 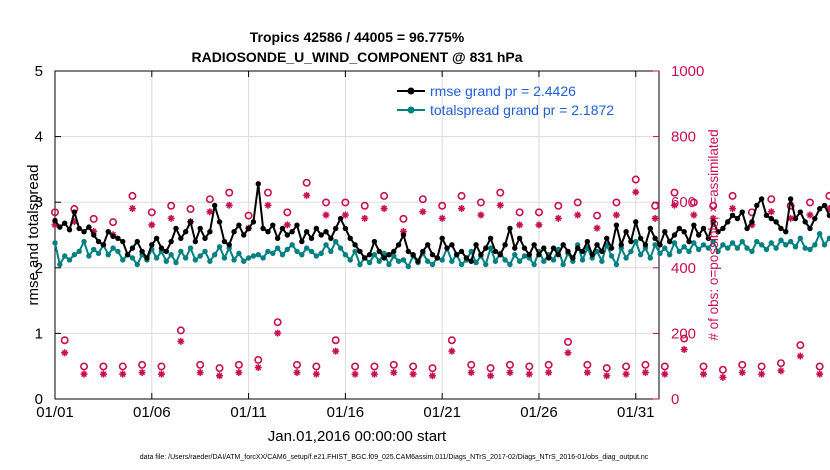 What do you see at coordinates (713, 234) in the screenshot?
I see `right-y-axis-label: # of obs: o=possible; ×=assimilated` at bounding box center [713, 234].